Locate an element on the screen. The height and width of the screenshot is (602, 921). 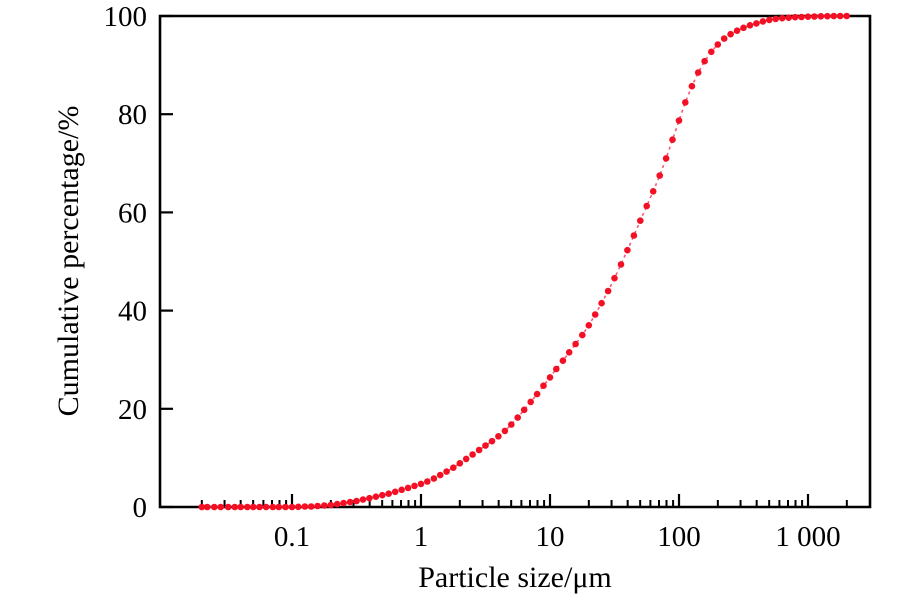
y-tick-label: 100 is located at coordinates (126, 17).